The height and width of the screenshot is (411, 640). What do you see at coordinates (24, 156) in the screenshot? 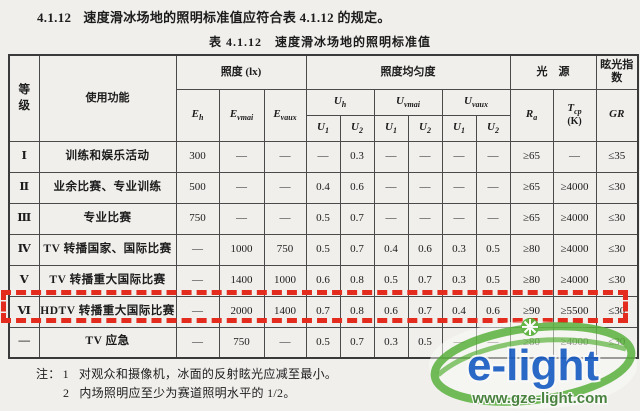
I see `grade-cell: Ⅰ` at bounding box center [24, 156].